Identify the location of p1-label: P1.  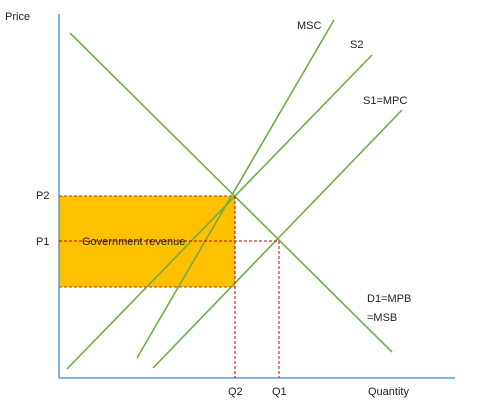
(42, 242).